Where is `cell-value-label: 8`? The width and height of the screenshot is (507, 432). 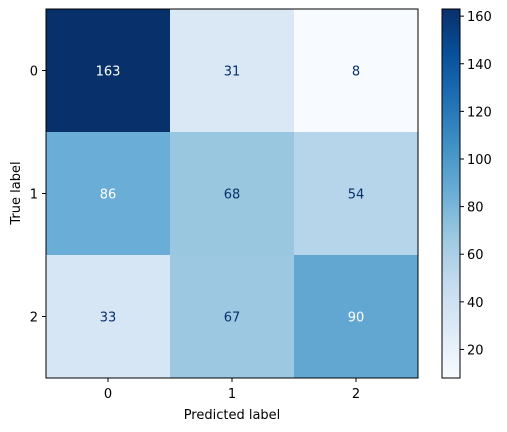
cell-value-label: 8 is located at coordinates (356, 72).